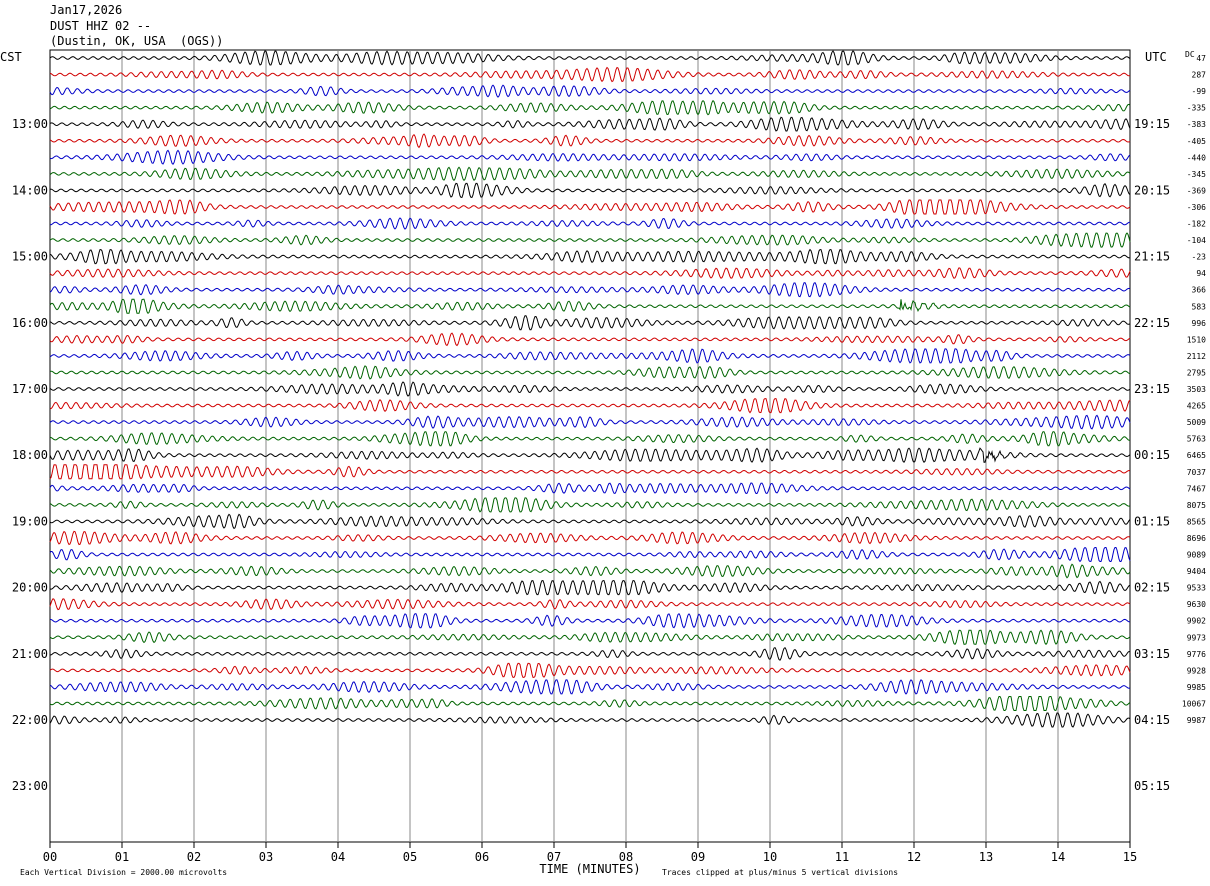 This screenshot has width=1210, height=886. What do you see at coordinates (1196, 389) in the screenshot?
I see `dc-offset-value: 3503` at bounding box center [1196, 389].